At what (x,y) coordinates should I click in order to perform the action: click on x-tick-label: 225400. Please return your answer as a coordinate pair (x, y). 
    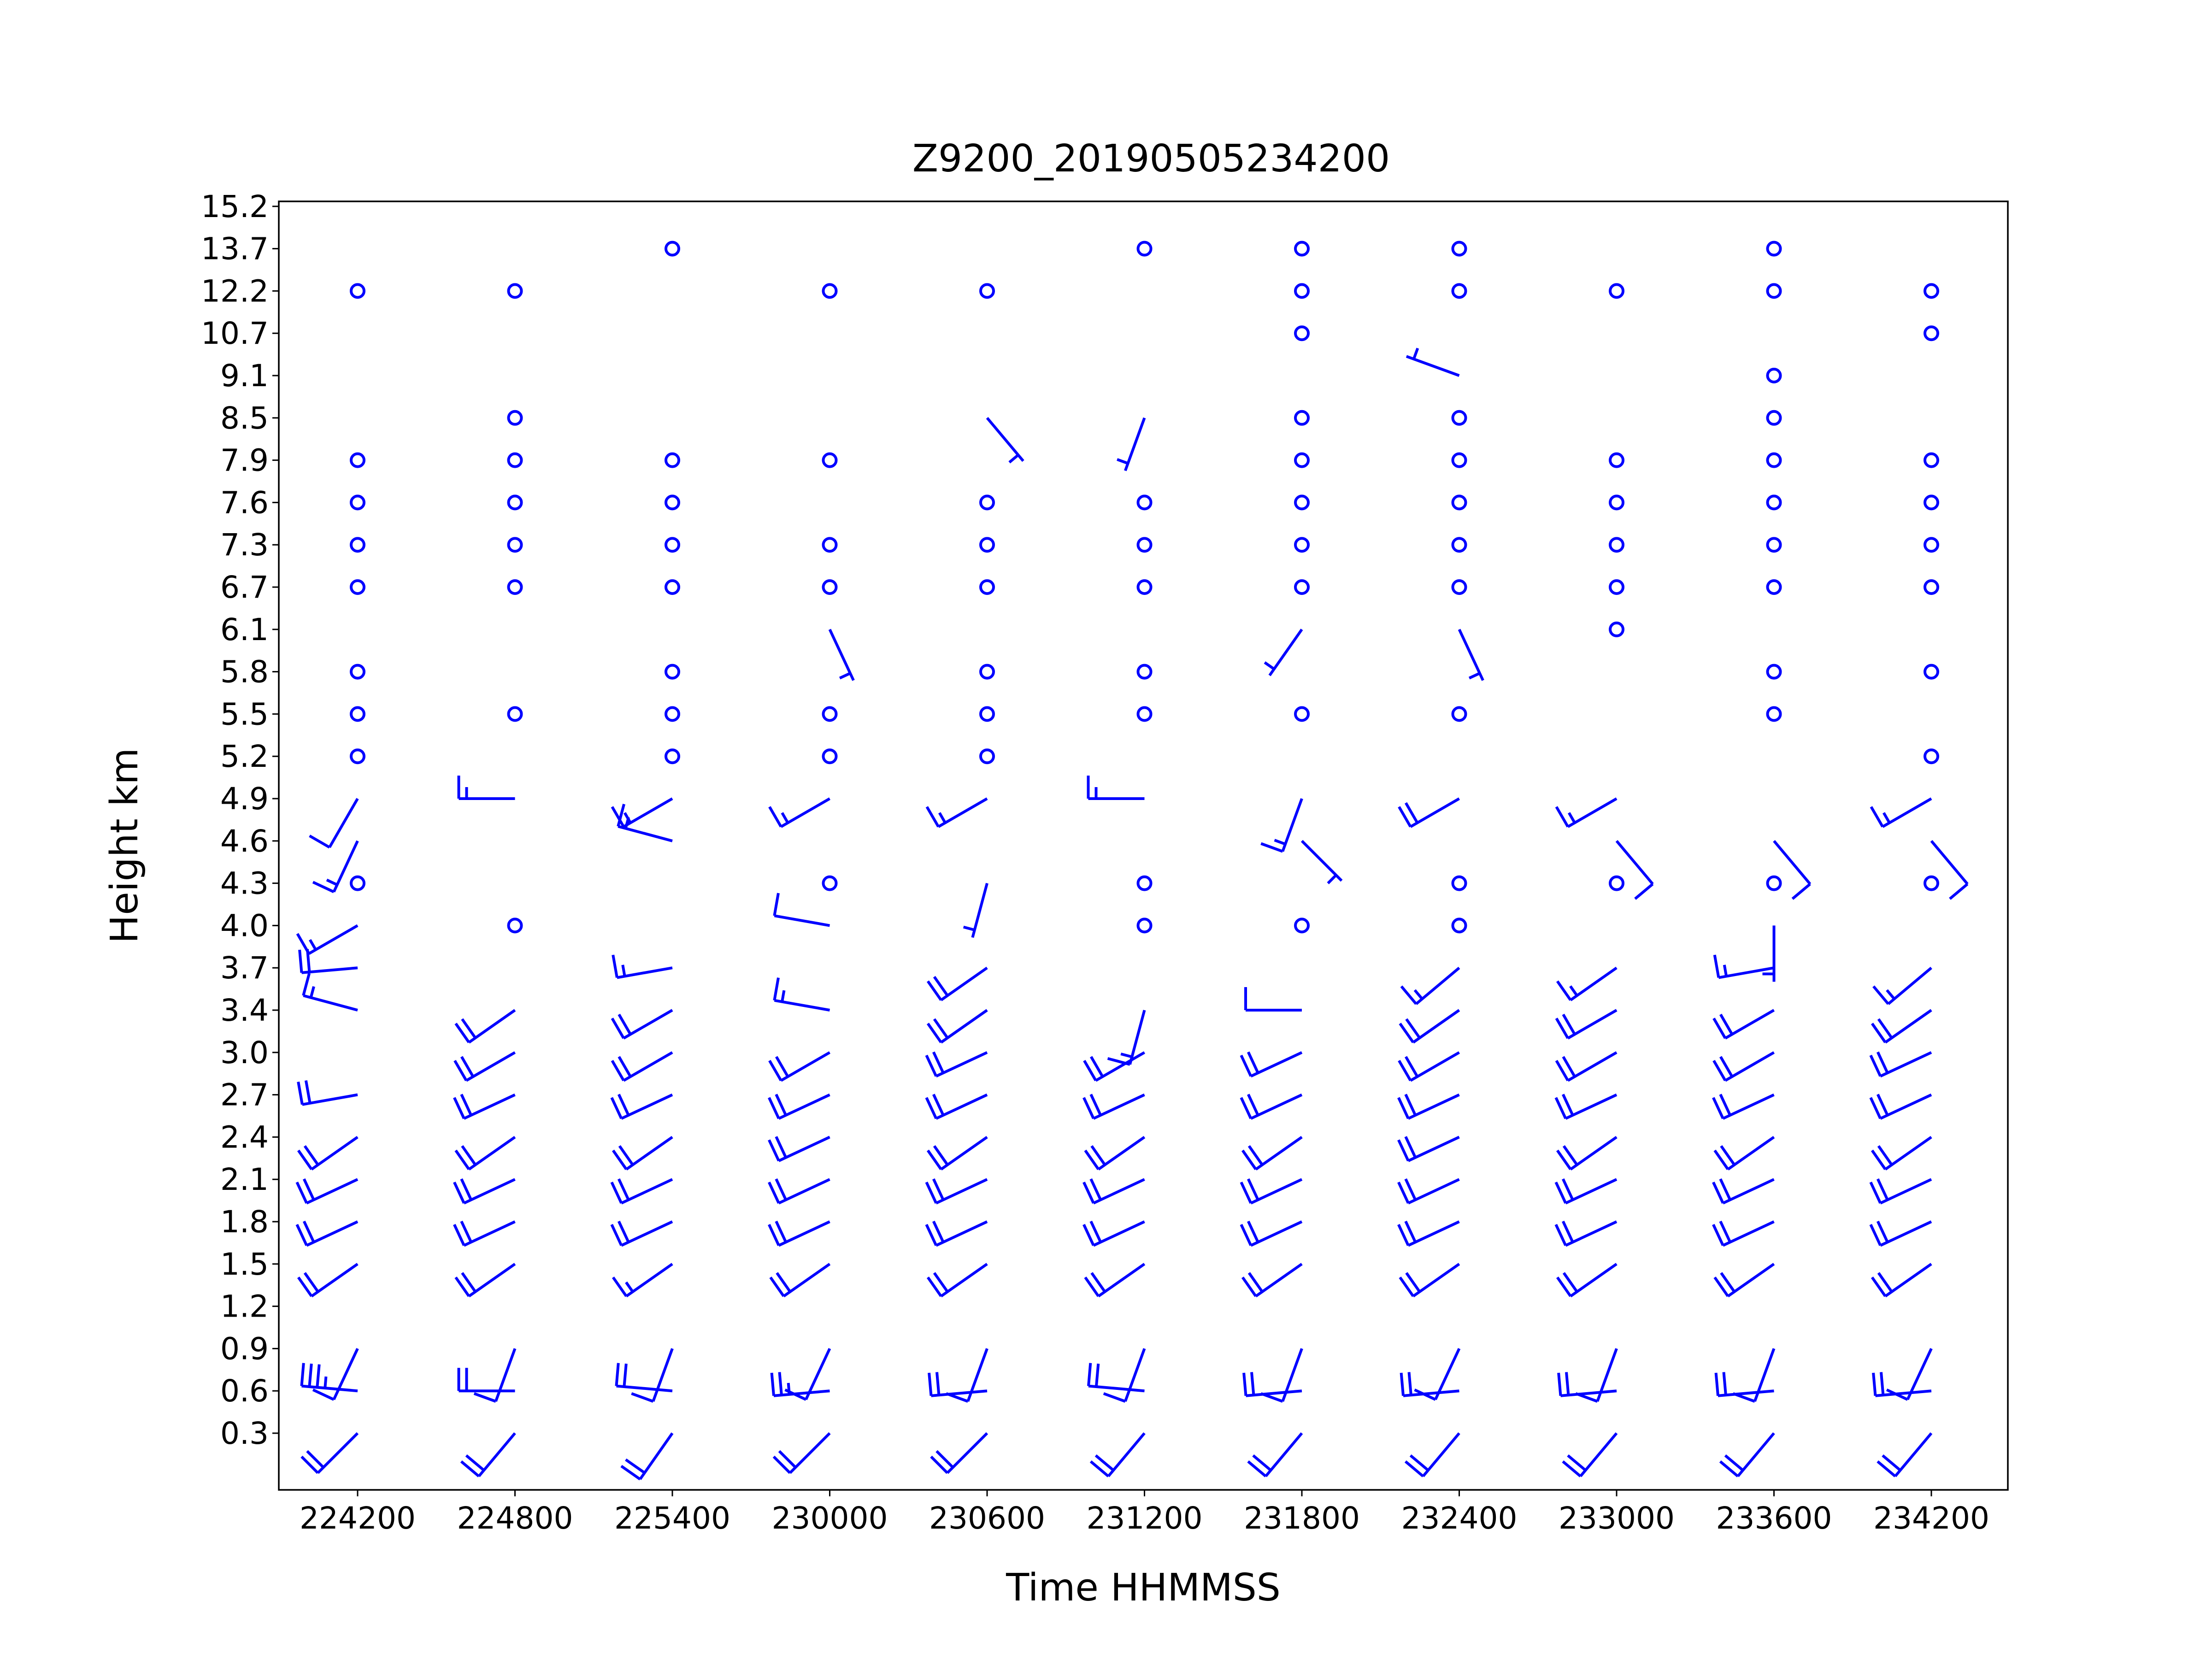
    Looking at the image, I should click on (672, 1518).